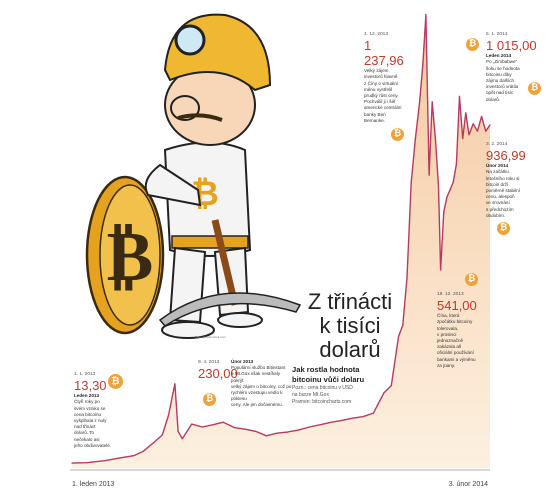 The width and height of the screenshot is (560, 495). What do you see at coordinates (90, 421) in the screenshot?
I see `annotation-text: vyšplhala z nuly` at bounding box center [90, 421].